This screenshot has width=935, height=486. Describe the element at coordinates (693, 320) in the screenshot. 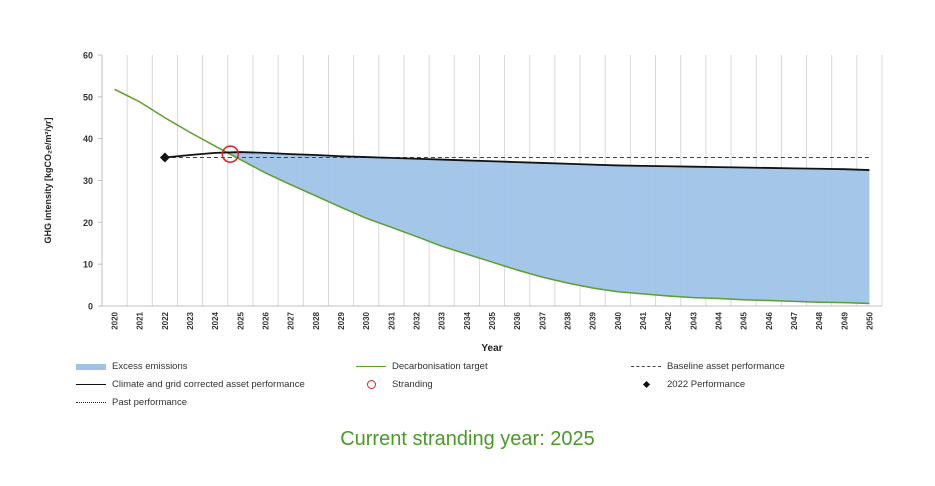

I see `x-tick-label-2043: 2043` at that location.